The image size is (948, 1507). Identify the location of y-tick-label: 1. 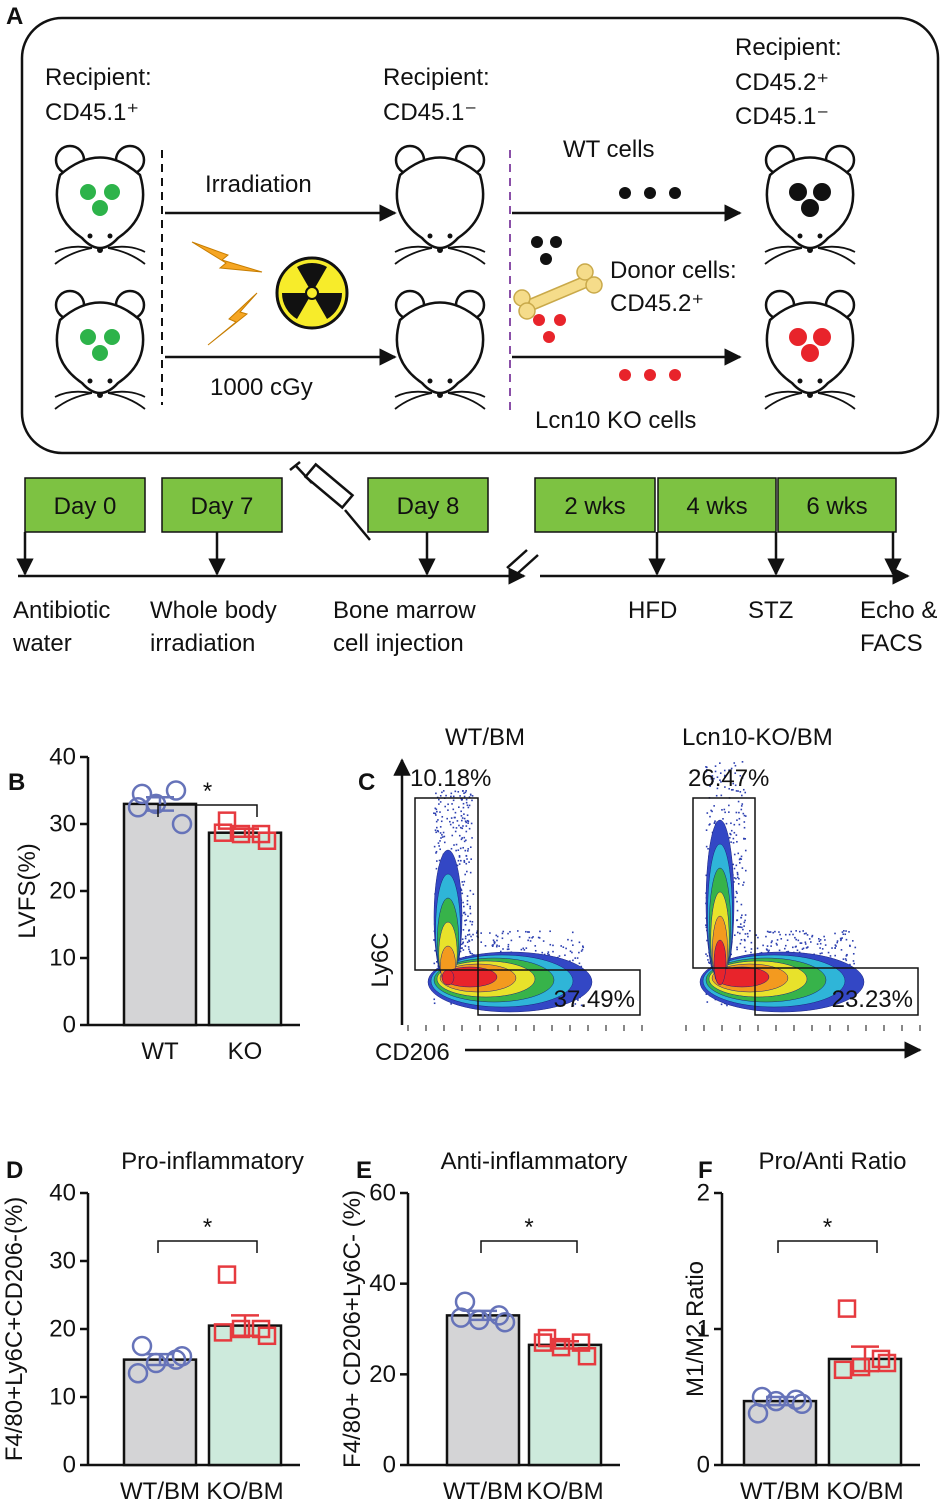
(703, 1329).